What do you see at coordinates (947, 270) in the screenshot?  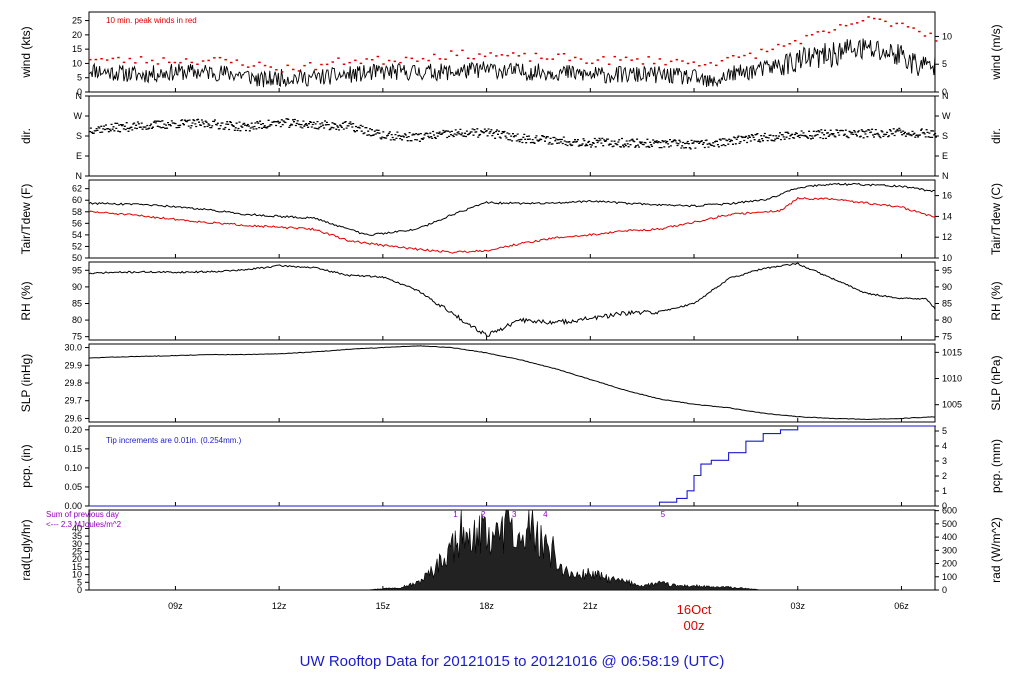 I see `y-tick-label-rh-right: 95` at bounding box center [947, 270].